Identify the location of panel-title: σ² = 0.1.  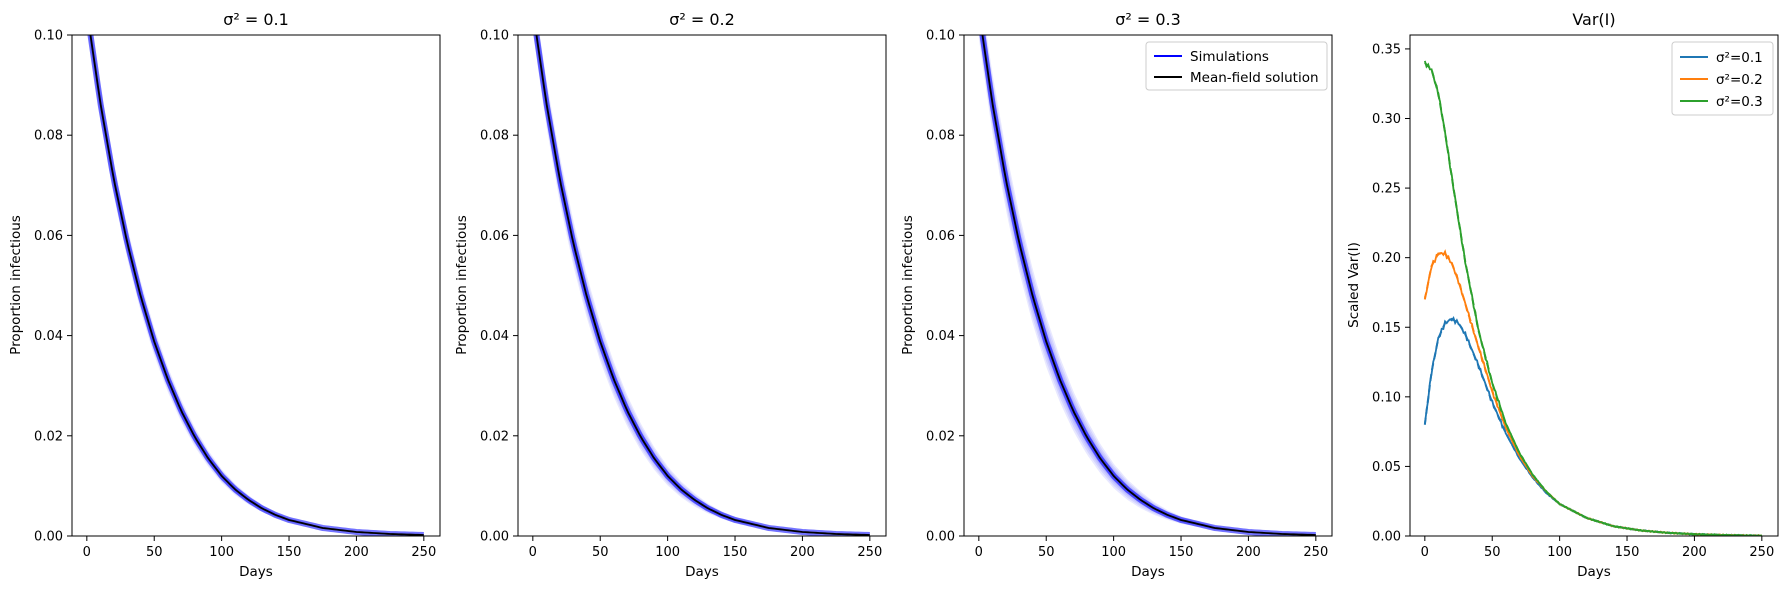
(256, 19).